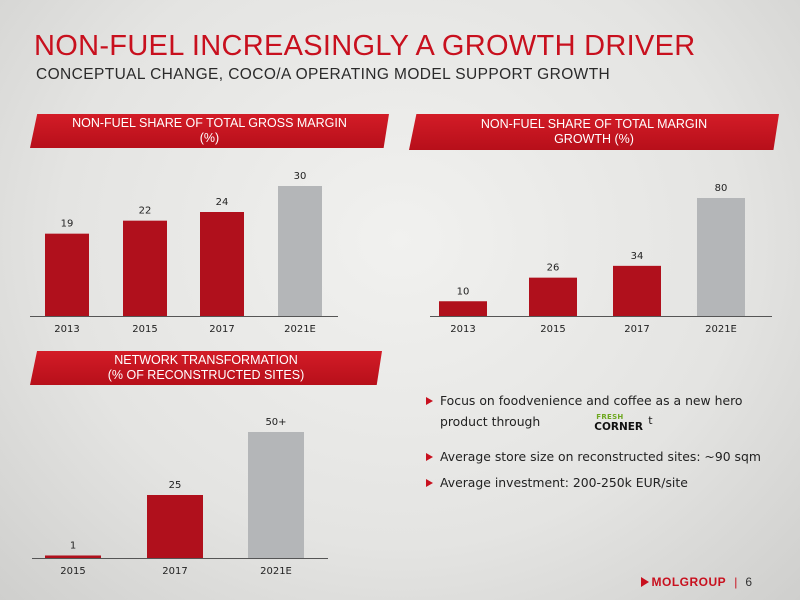  What do you see at coordinates (174, 571) in the screenshot?
I see `chart3-category-label: 2017` at bounding box center [174, 571].